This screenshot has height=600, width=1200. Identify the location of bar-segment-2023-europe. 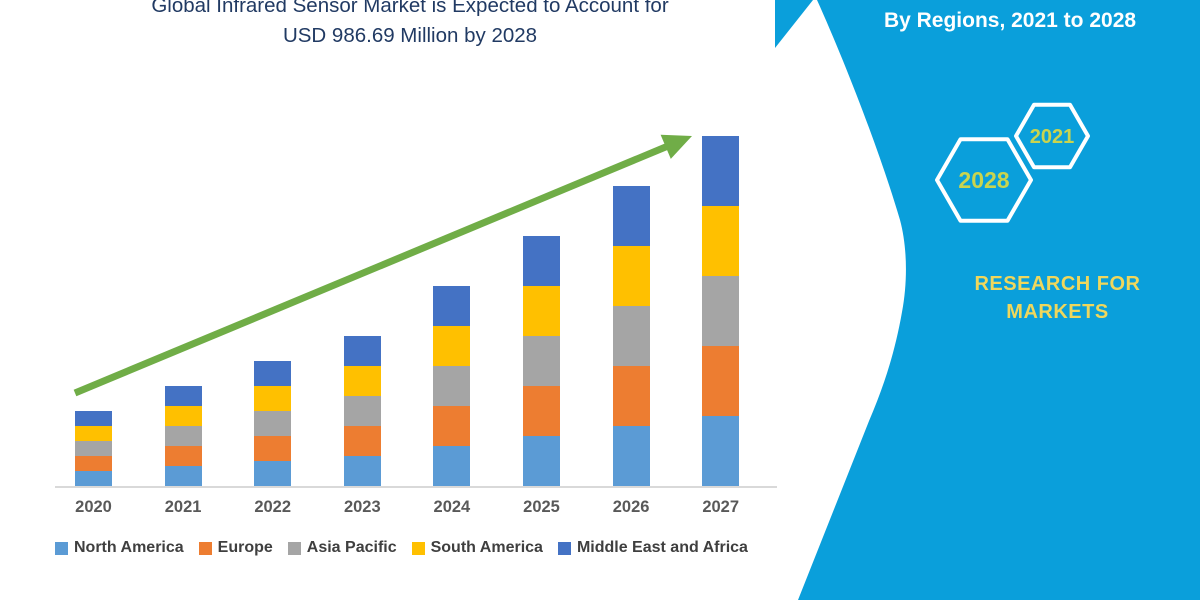
(362, 441).